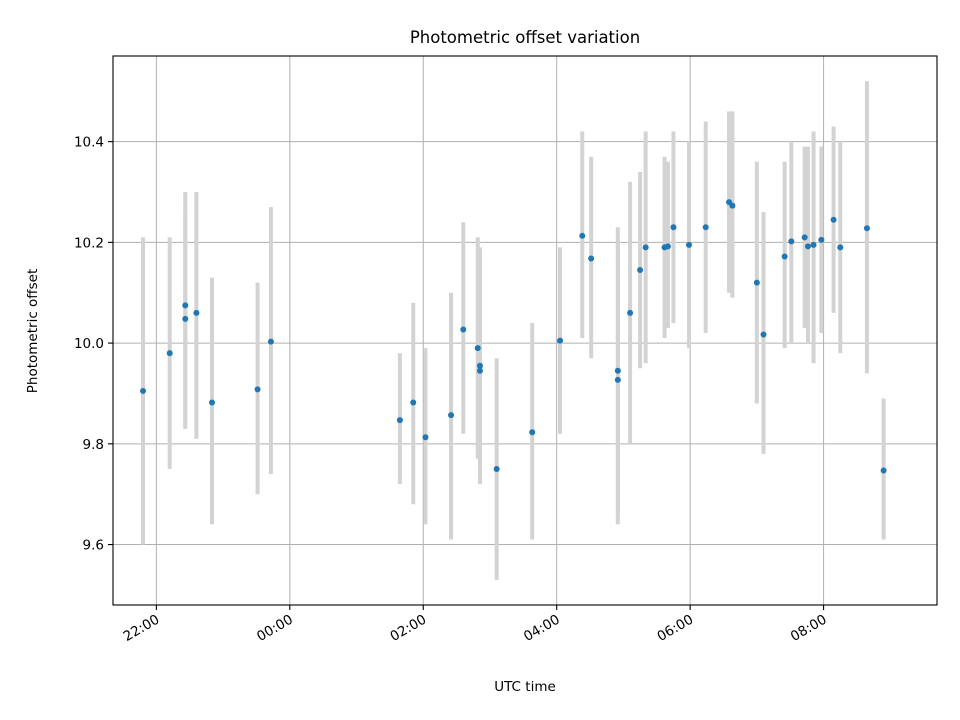  I want to click on y-tick-label: 10.2, so click(89, 243).